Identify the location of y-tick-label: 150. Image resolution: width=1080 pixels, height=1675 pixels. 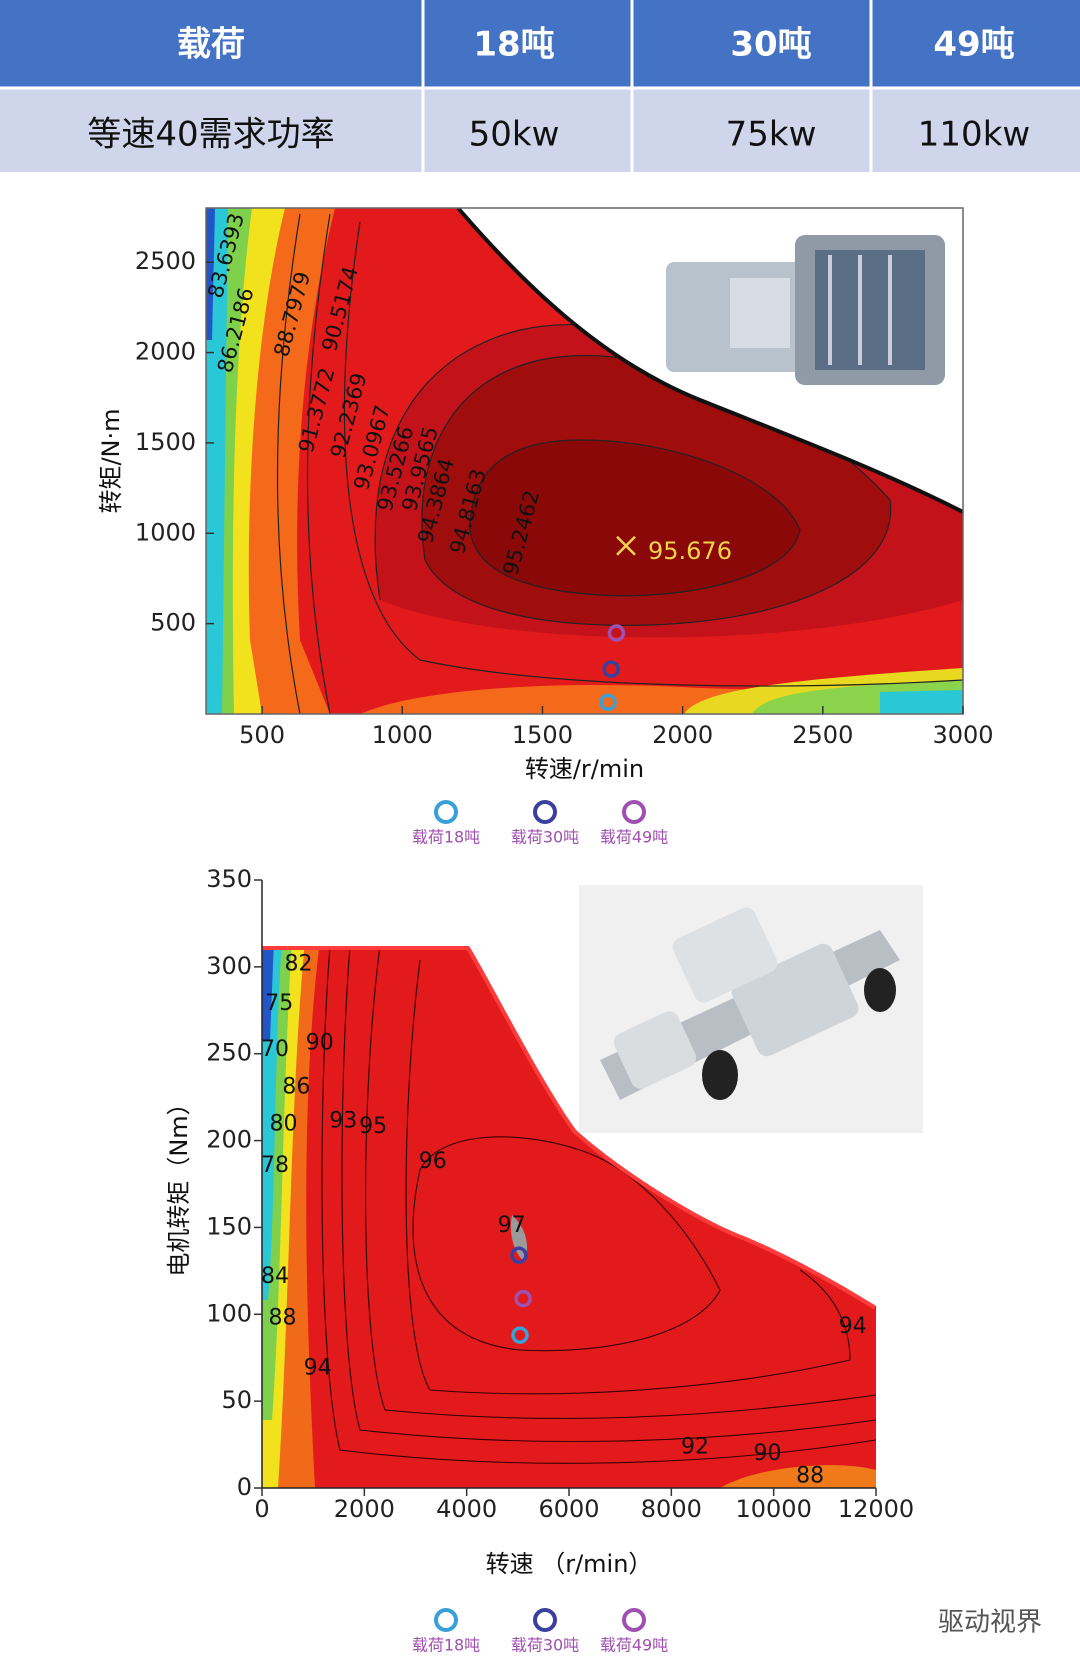
(229, 1226).